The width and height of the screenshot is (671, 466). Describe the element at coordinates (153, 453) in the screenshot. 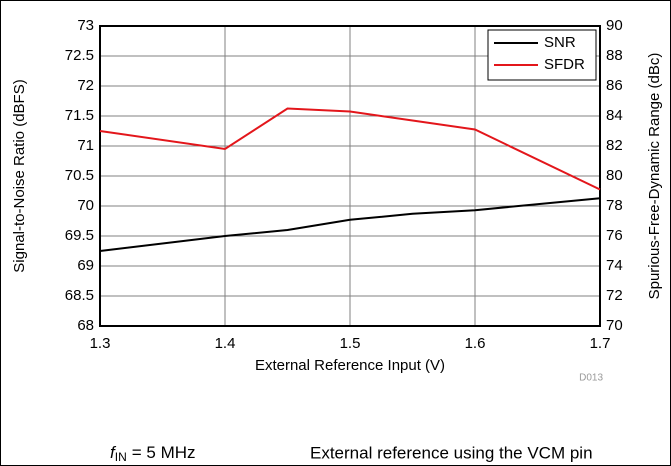

I see `footnote-left: fIN = 5 MHz` at that location.